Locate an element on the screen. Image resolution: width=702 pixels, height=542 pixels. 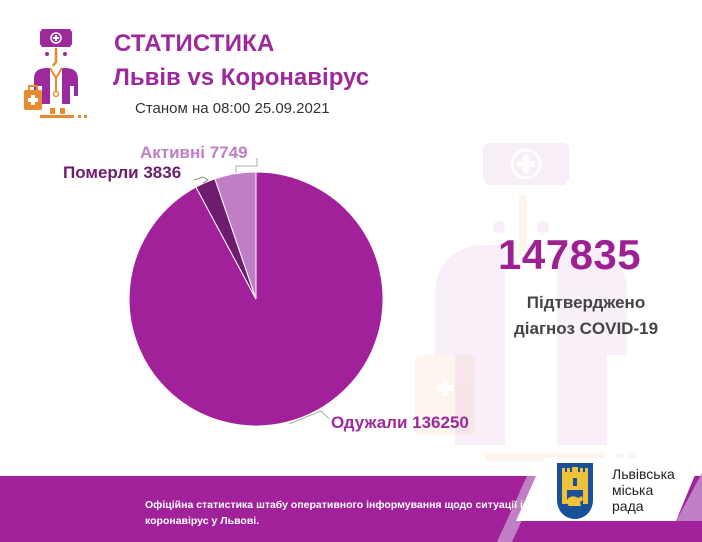
total-caption: Підтверджено діагноз COVID-19 is located at coordinates (586, 316).